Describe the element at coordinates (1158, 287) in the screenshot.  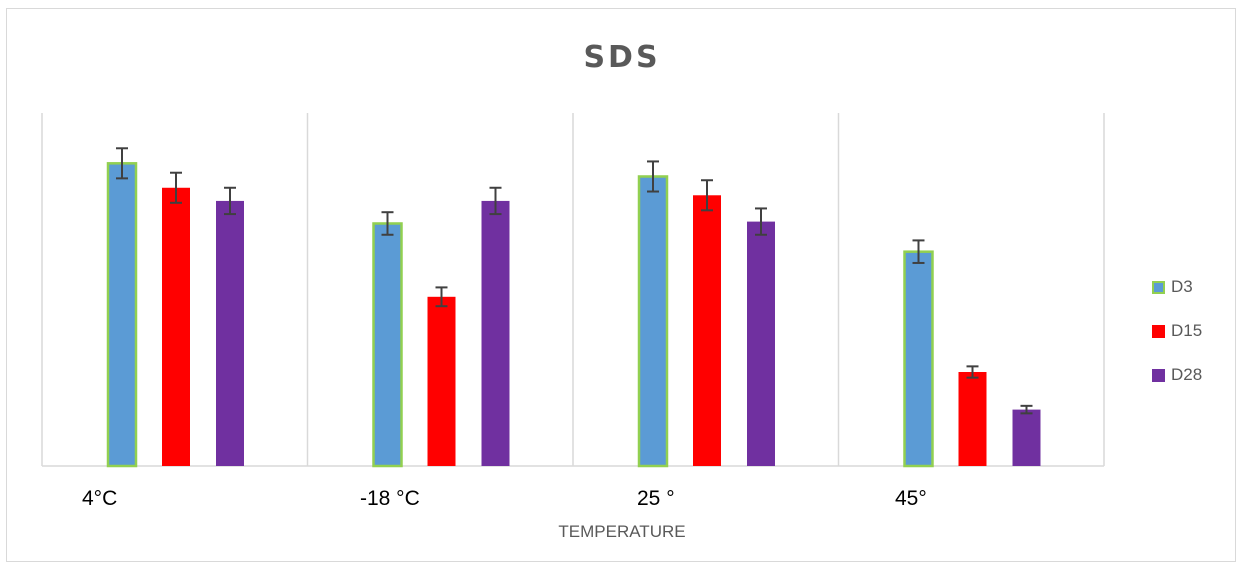
I see `legend-swatch-d3` at that location.